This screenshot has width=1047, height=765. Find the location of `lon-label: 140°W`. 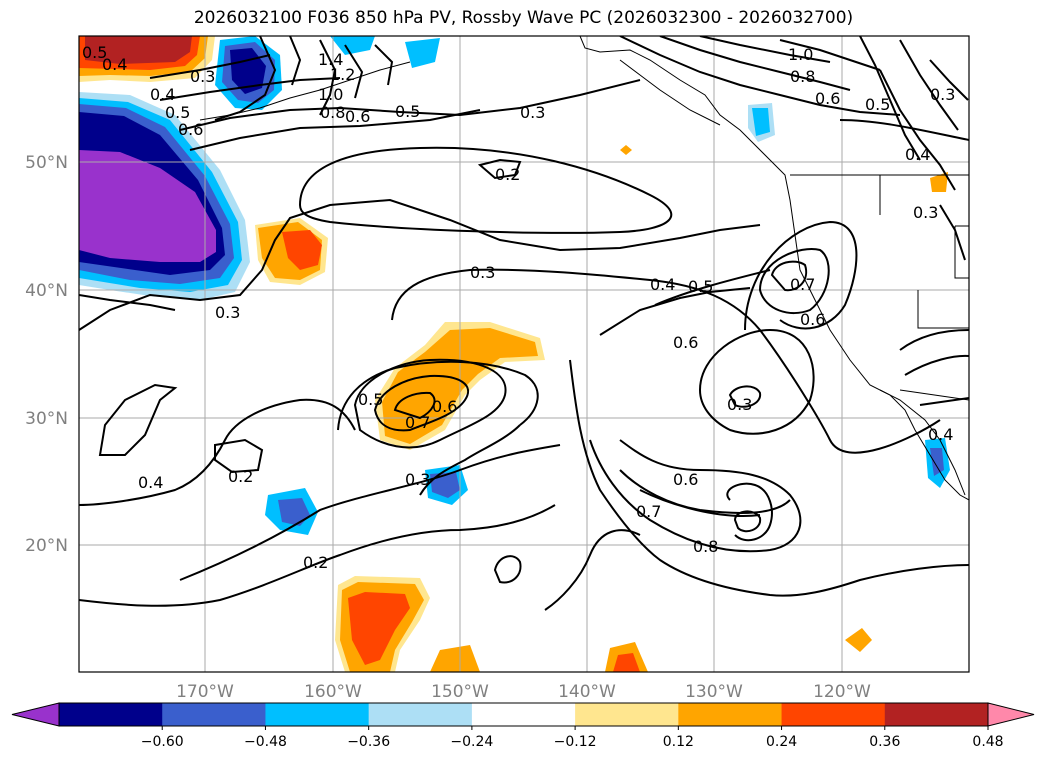

lon-label: 140°W is located at coordinates (587, 692).